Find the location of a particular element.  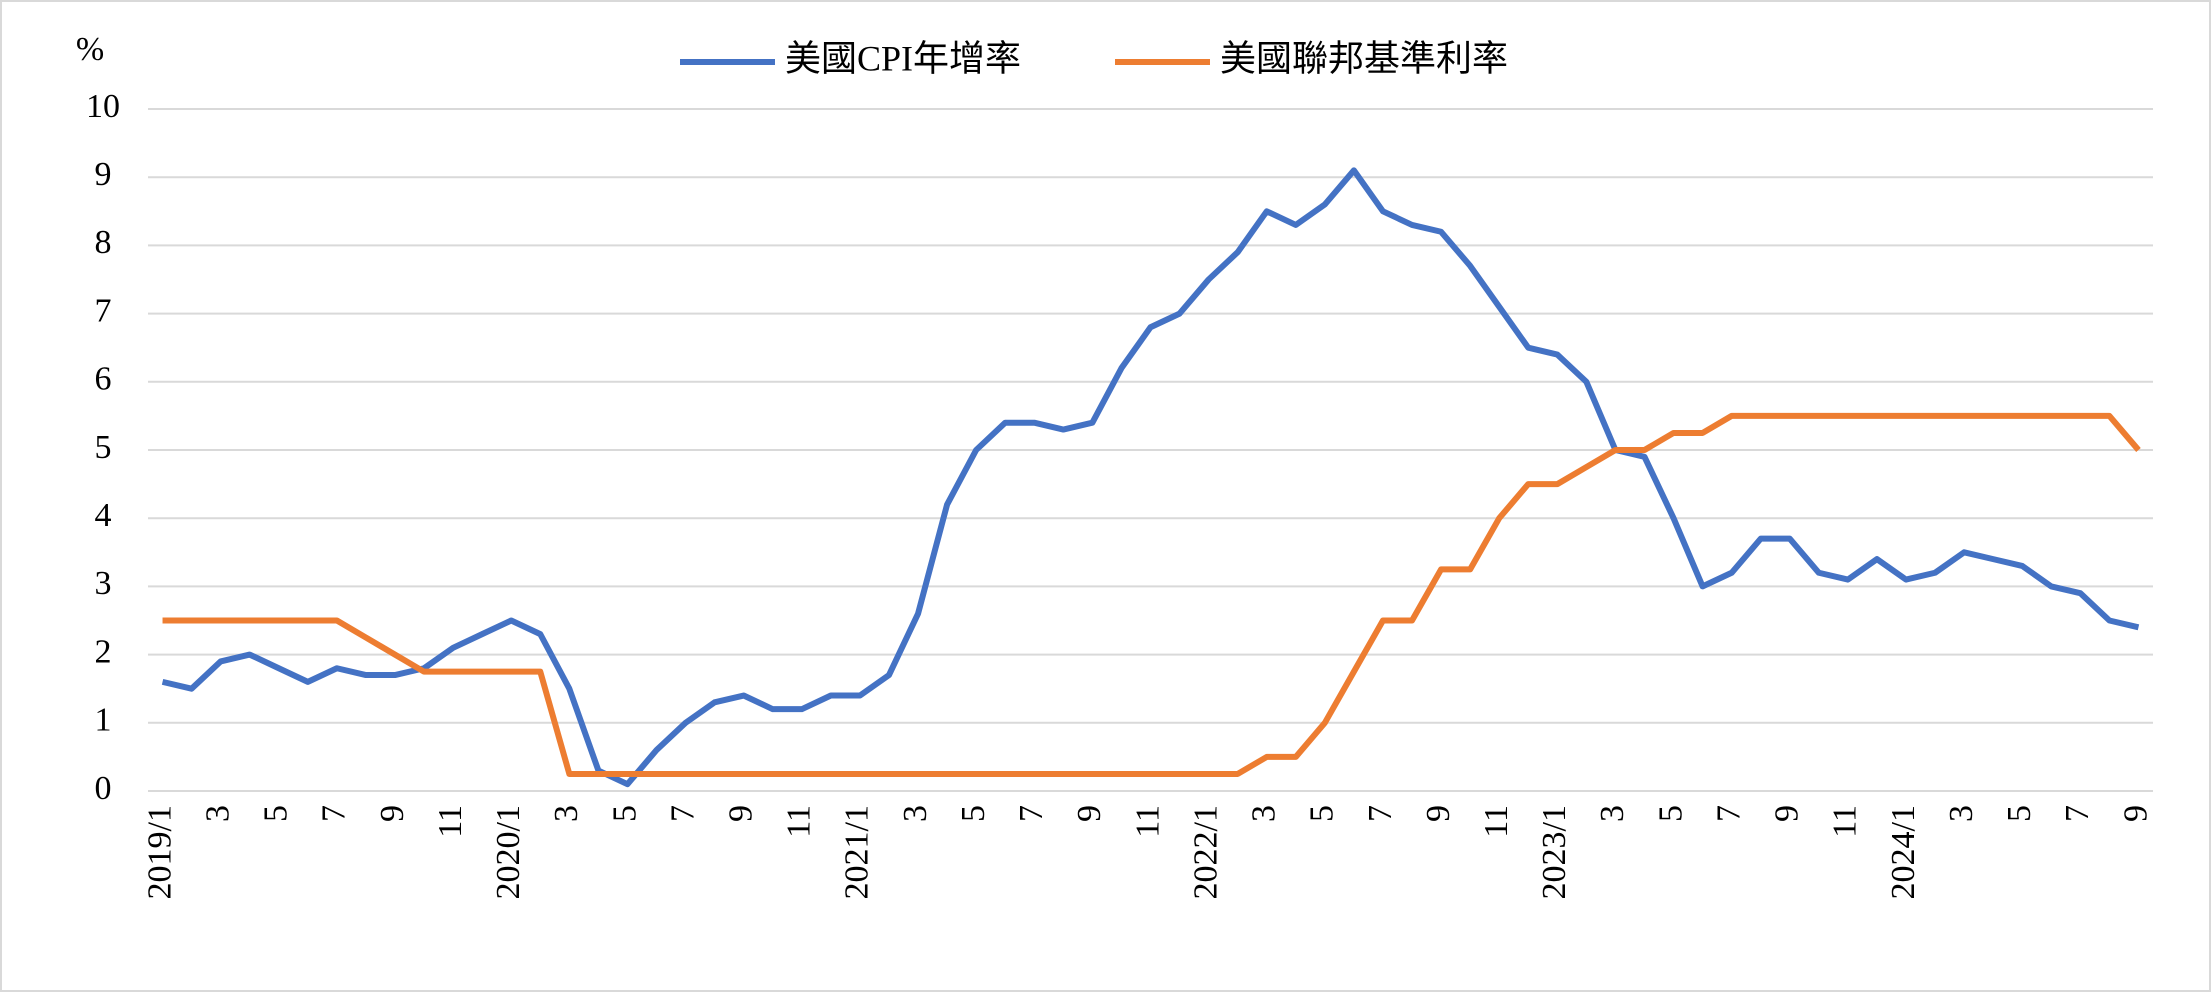

x-tick-label: 2022/1 is located at coordinates (1205, 852).